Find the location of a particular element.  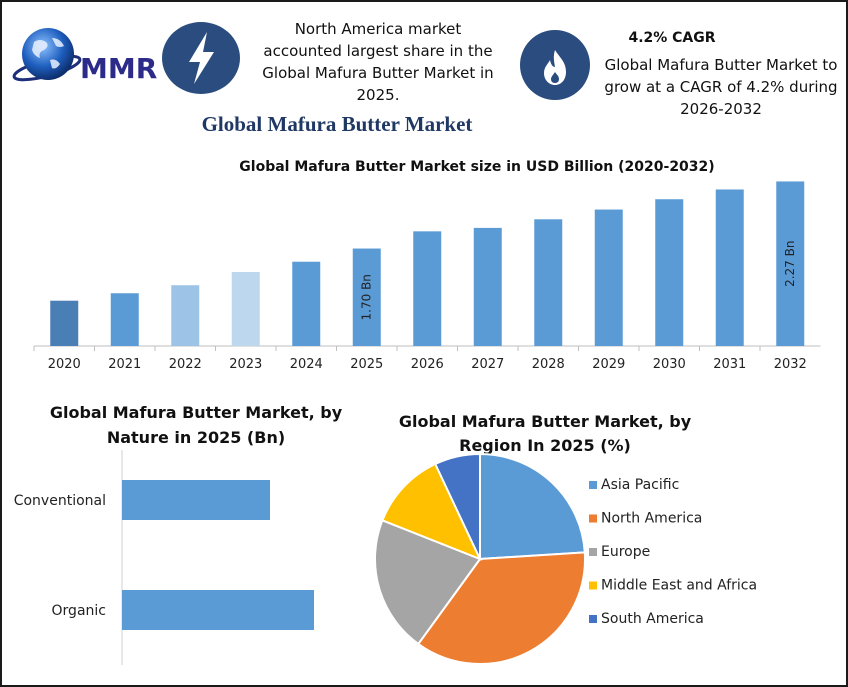

bar-2024 is located at coordinates (306, 303).